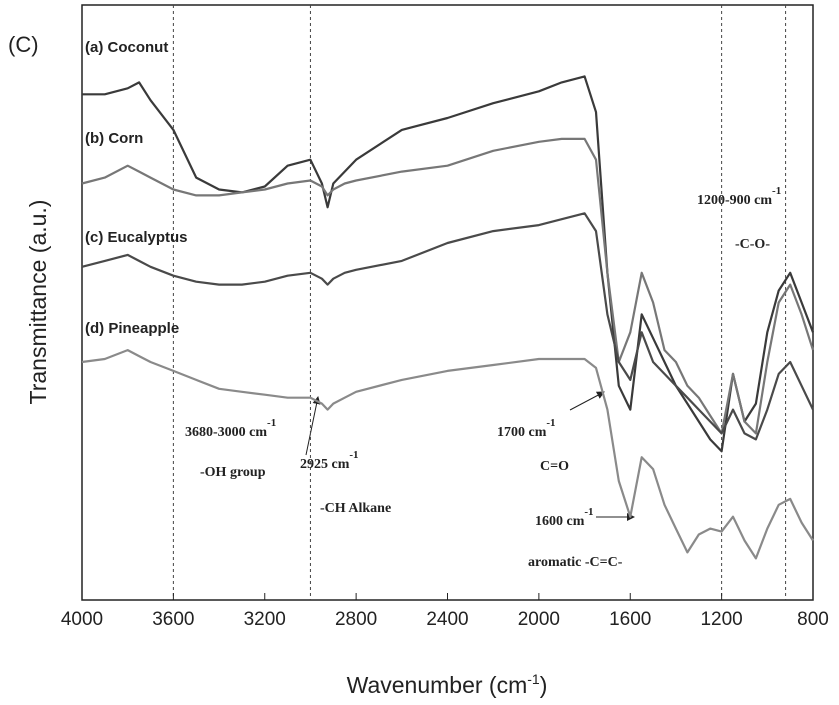 This screenshot has height=705, width=839. I want to click on x-tick-label: 800, so click(813, 619).